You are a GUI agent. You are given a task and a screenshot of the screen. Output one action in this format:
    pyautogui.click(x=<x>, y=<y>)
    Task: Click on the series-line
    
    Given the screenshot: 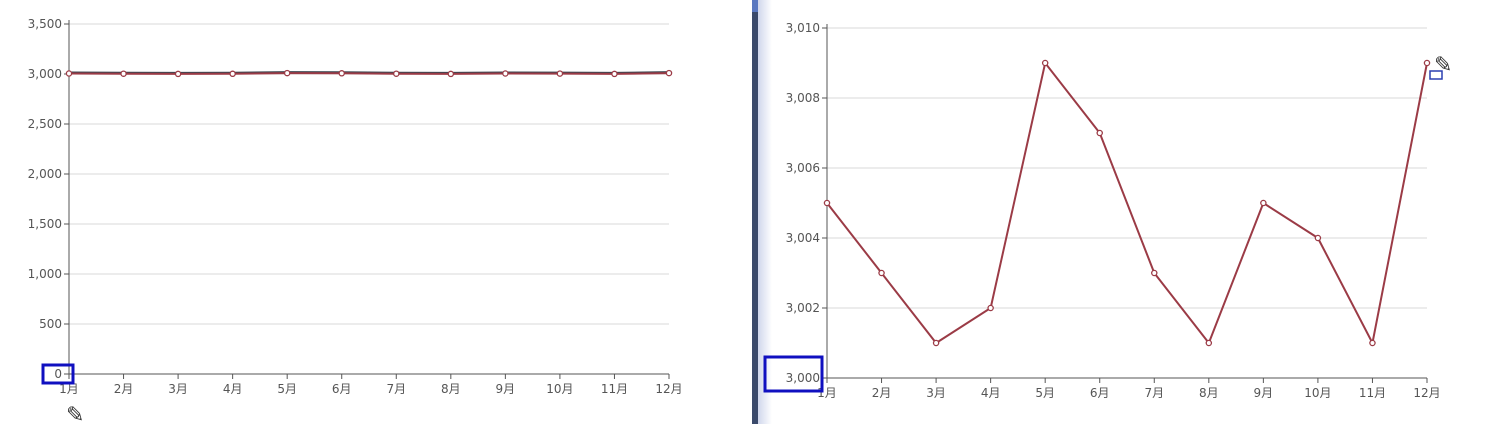 What is the action you would take?
    pyautogui.click(x=369, y=73)
    